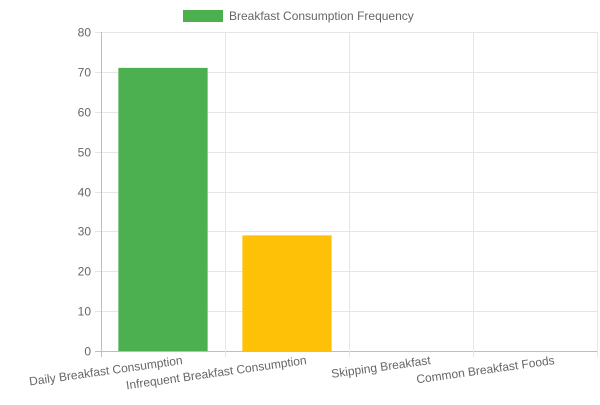 The height and width of the screenshot is (405, 600). I want to click on y-tick-label: 70, so click(85, 73).